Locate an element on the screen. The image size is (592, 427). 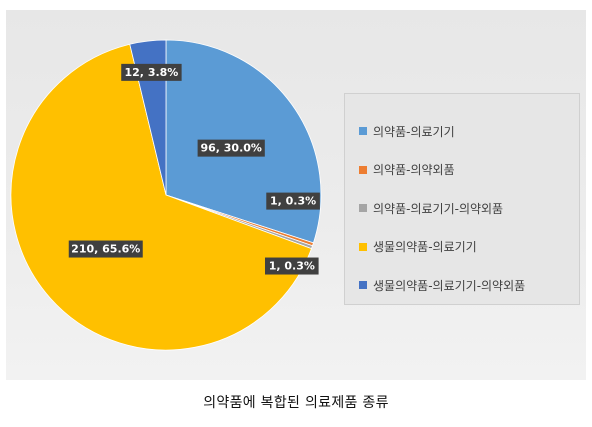
legend-label: 의약품-의료기기 is located at coordinates (414, 131).